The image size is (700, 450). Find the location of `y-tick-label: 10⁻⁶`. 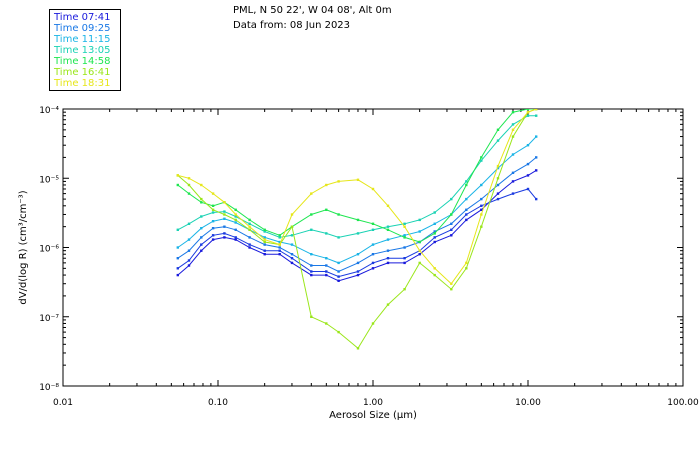

y-tick-label: 10⁻⁶ is located at coordinates (49, 250).